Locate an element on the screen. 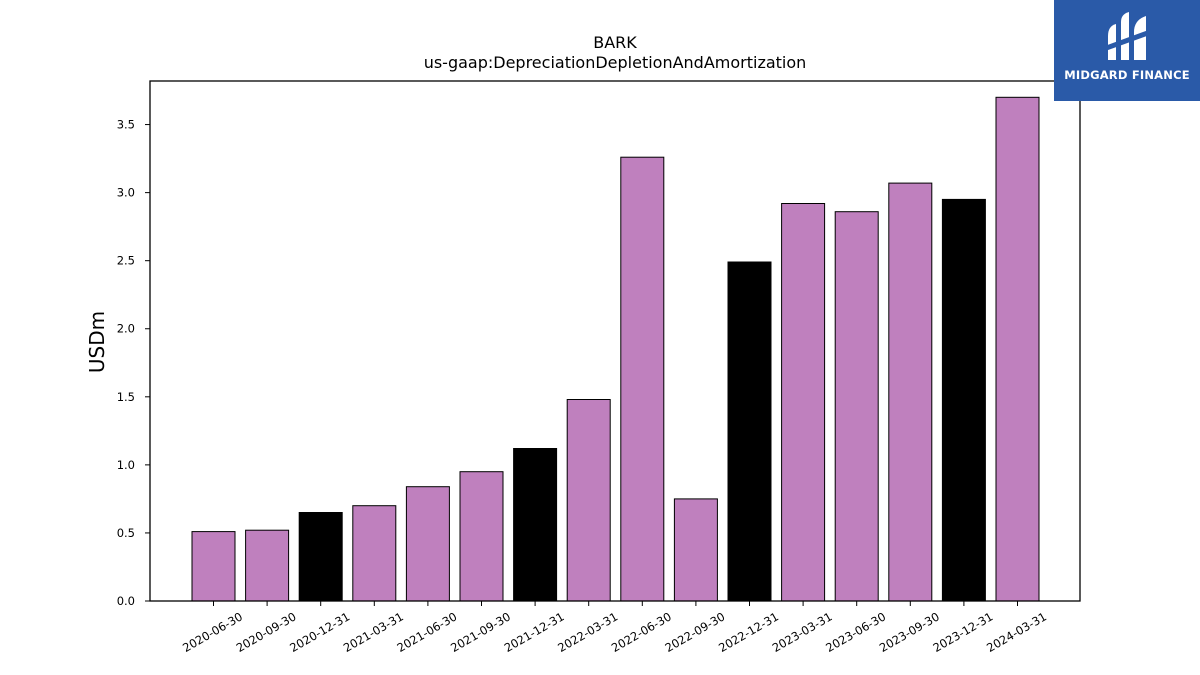 This screenshot has width=1200, height=675. x-tick-label: 2020-06-30 is located at coordinates (212, 632).